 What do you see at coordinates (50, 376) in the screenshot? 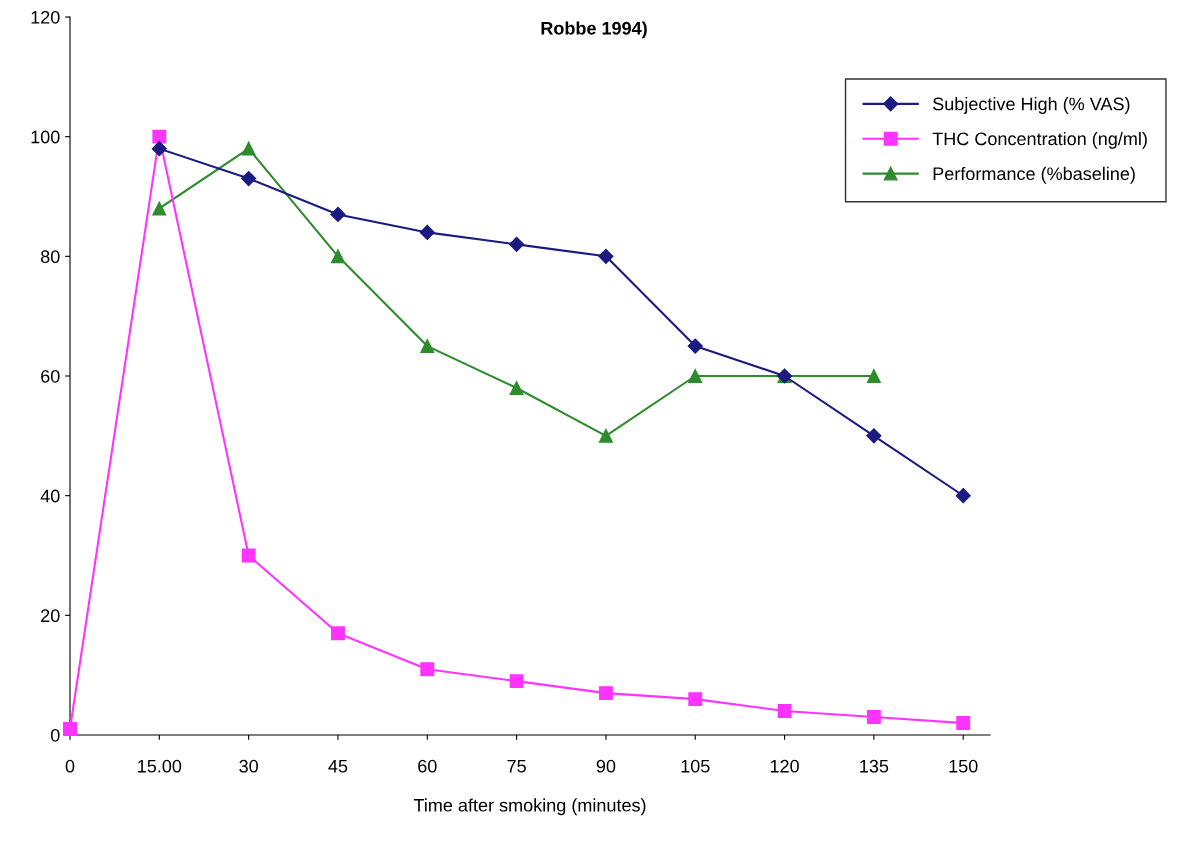
I see `y-tick-label: 60` at bounding box center [50, 376].